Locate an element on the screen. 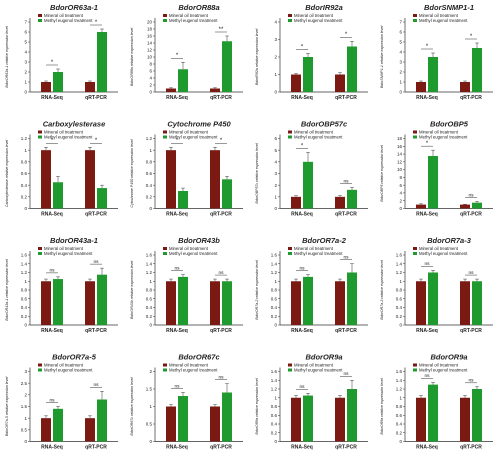  y-tick-label: 3 is located at coordinates (25, 371).